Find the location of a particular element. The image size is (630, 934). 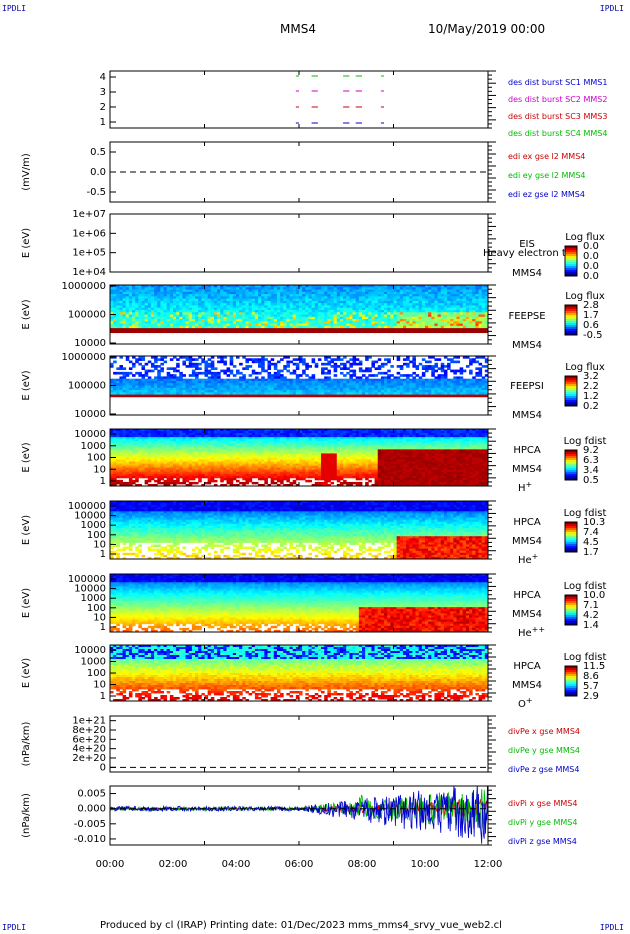

eis-cbar-tick: 0.0 is located at coordinates (591, 246).